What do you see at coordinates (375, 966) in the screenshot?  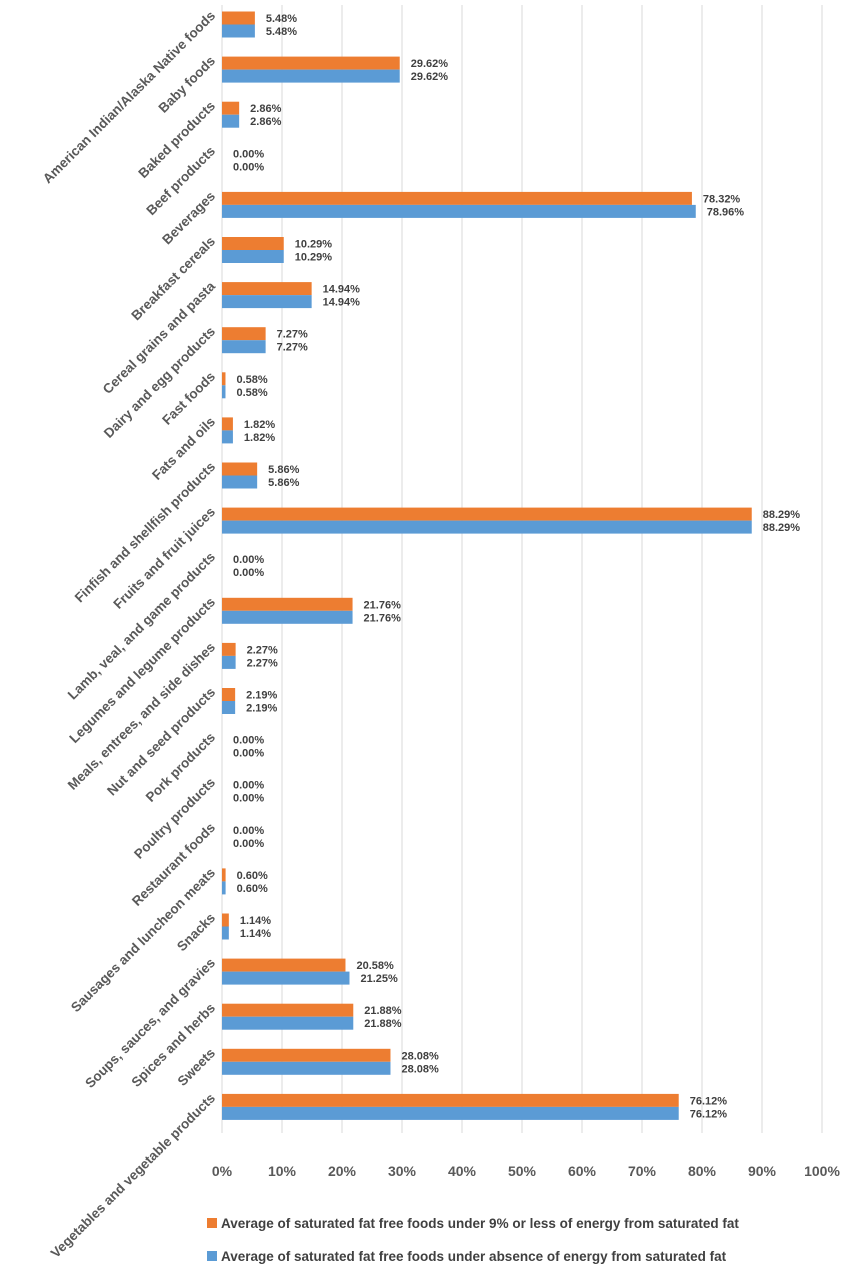 I see `data-label-series-1: 20.58%` at bounding box center [375, 966].